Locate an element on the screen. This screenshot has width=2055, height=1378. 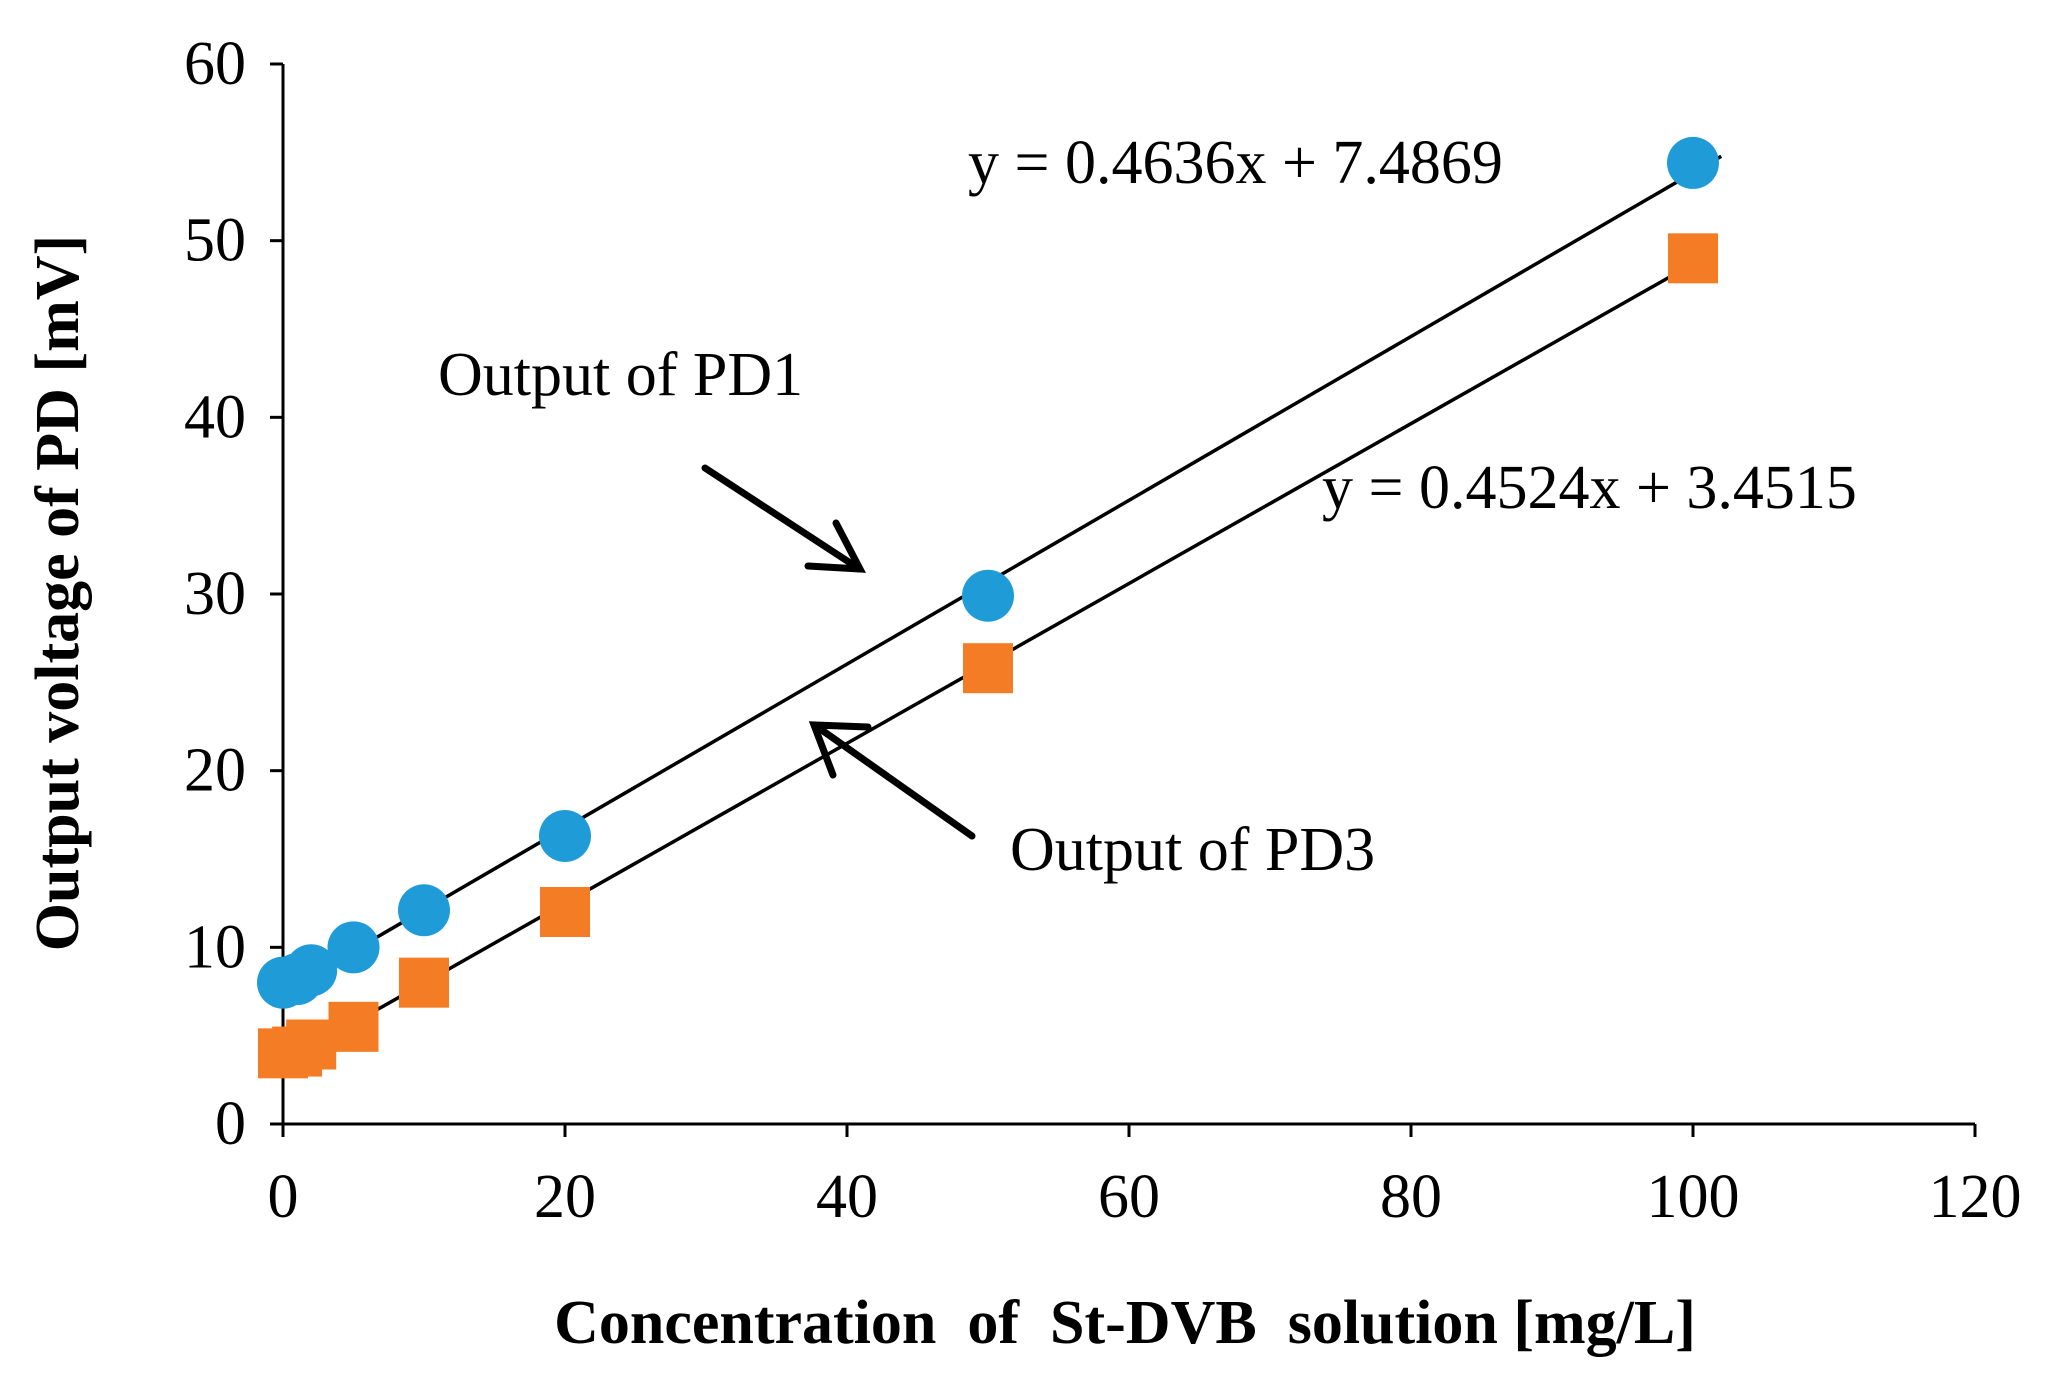
x-tick-label: 60 is located at coordinates (1129, 1197).